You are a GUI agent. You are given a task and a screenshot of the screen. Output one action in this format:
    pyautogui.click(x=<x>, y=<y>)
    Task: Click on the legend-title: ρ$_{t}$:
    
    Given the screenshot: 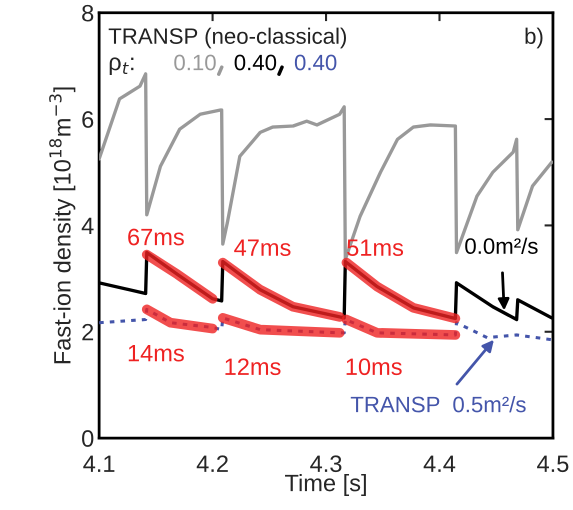 What is the action you would take?
    pyautogui.click(x=122, y=66)
    